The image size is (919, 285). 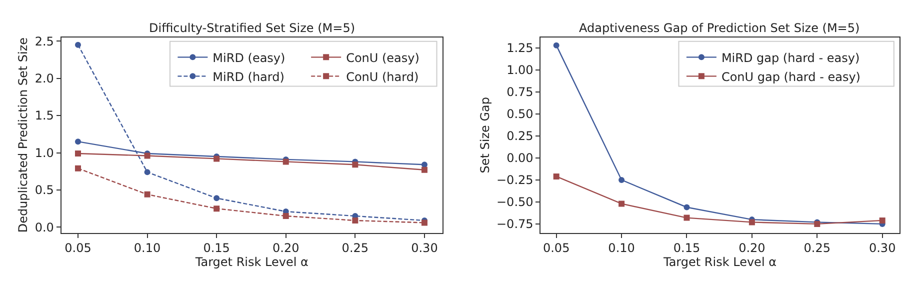 What do you see at coordinates (44, 190) in the screenshot?
I see `y-tick-label: 0.5` at bounding box center [44, 190].